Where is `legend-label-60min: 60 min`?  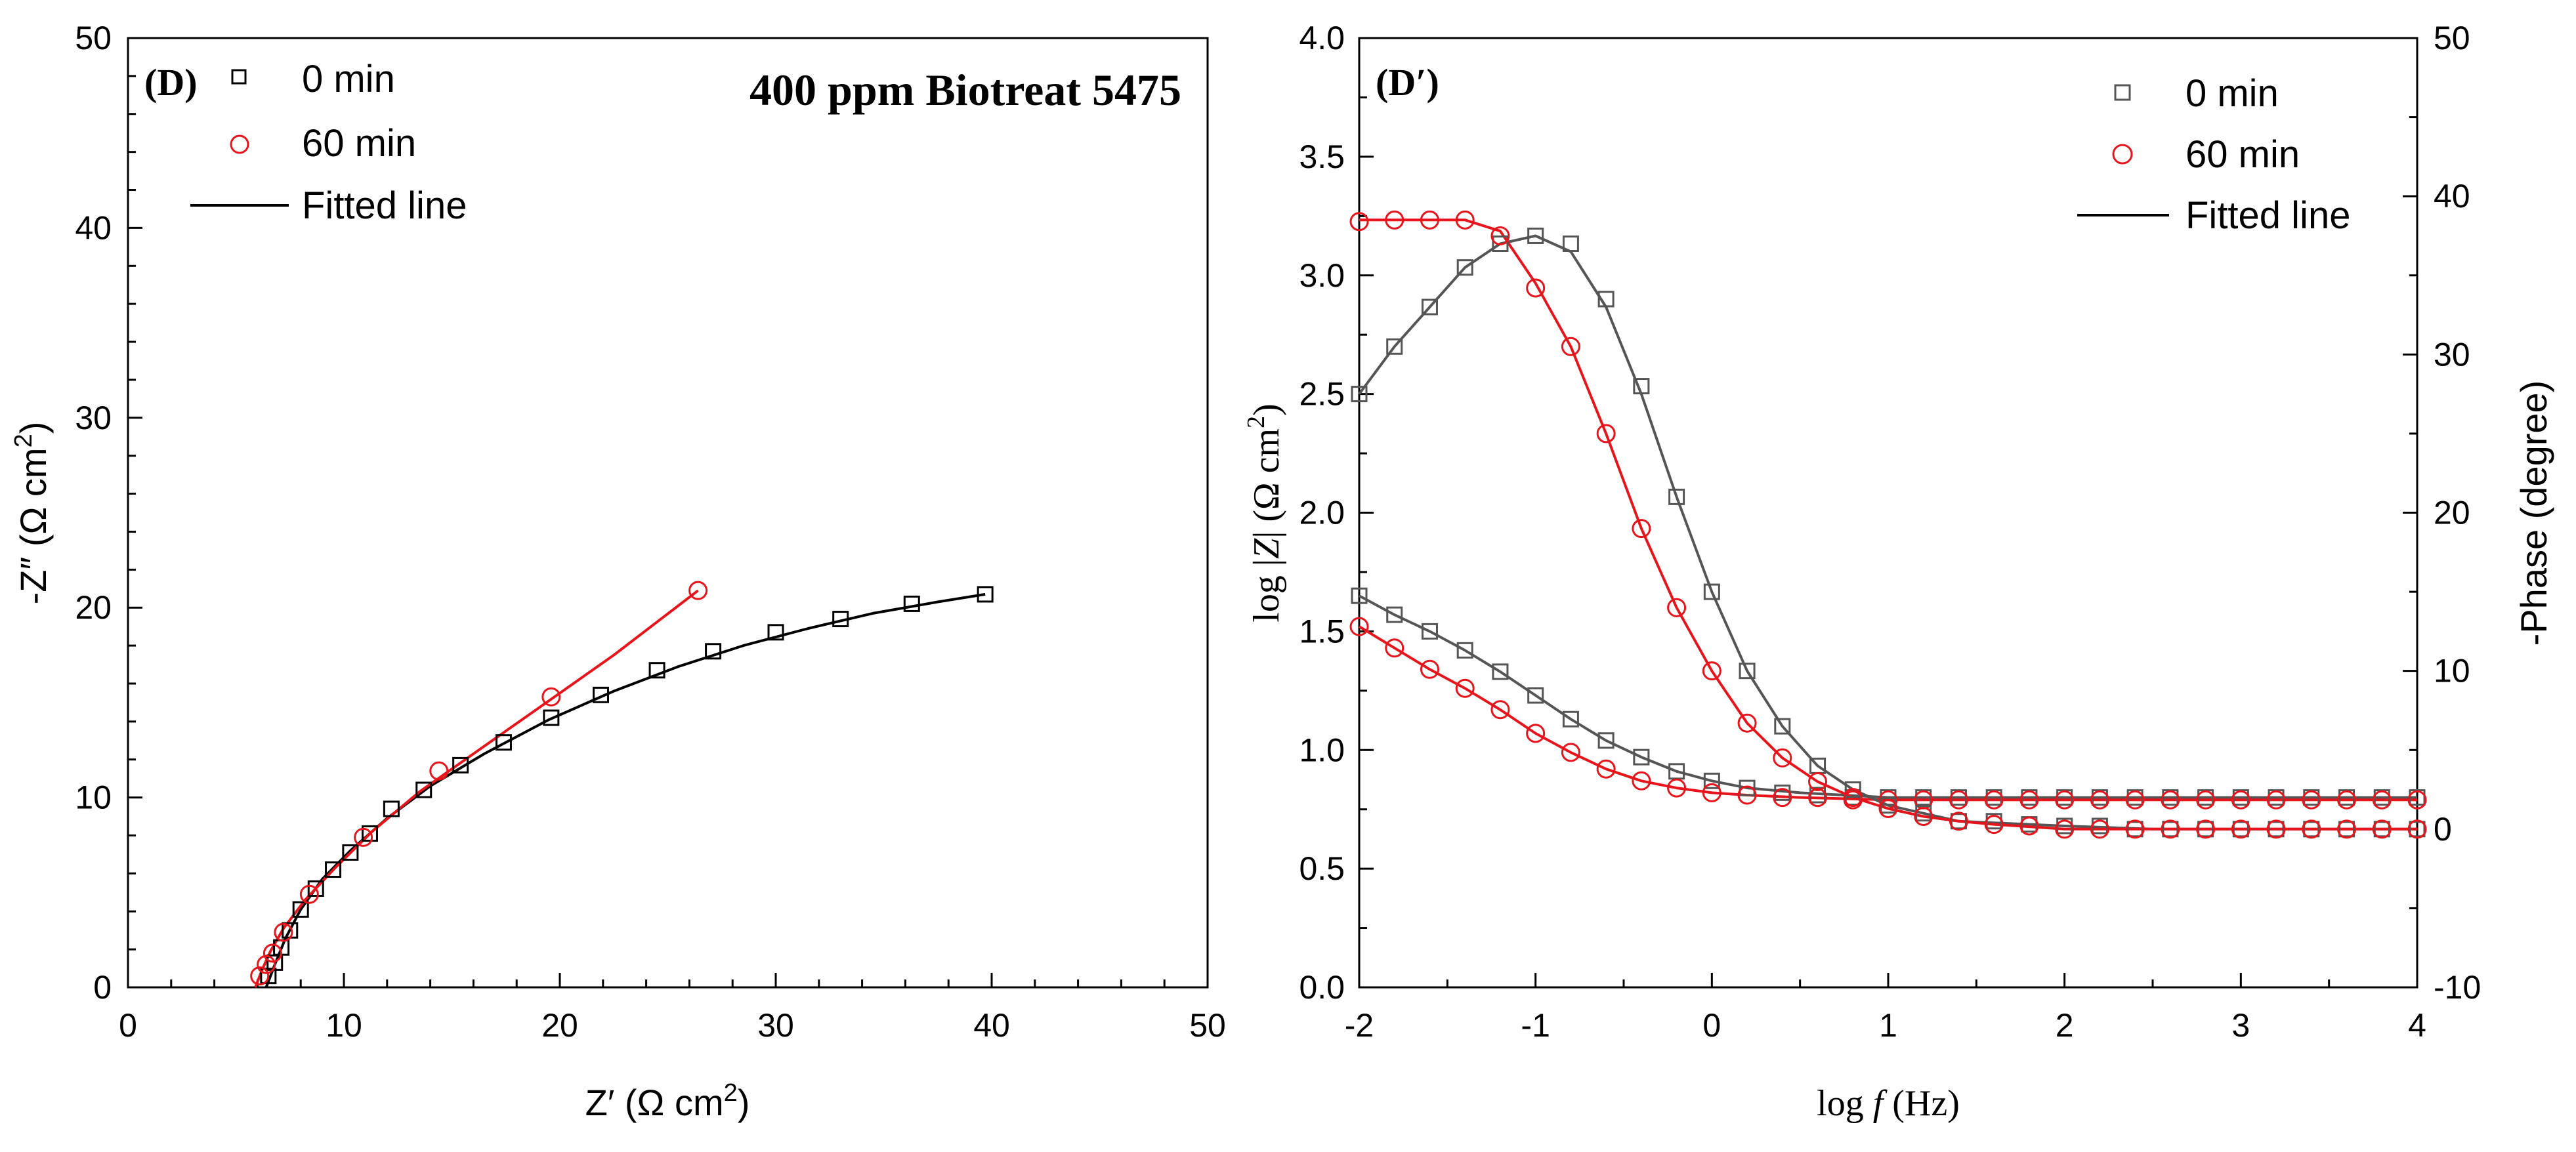 legend-label-60min: 60 min is located at coordinates (359, 143).